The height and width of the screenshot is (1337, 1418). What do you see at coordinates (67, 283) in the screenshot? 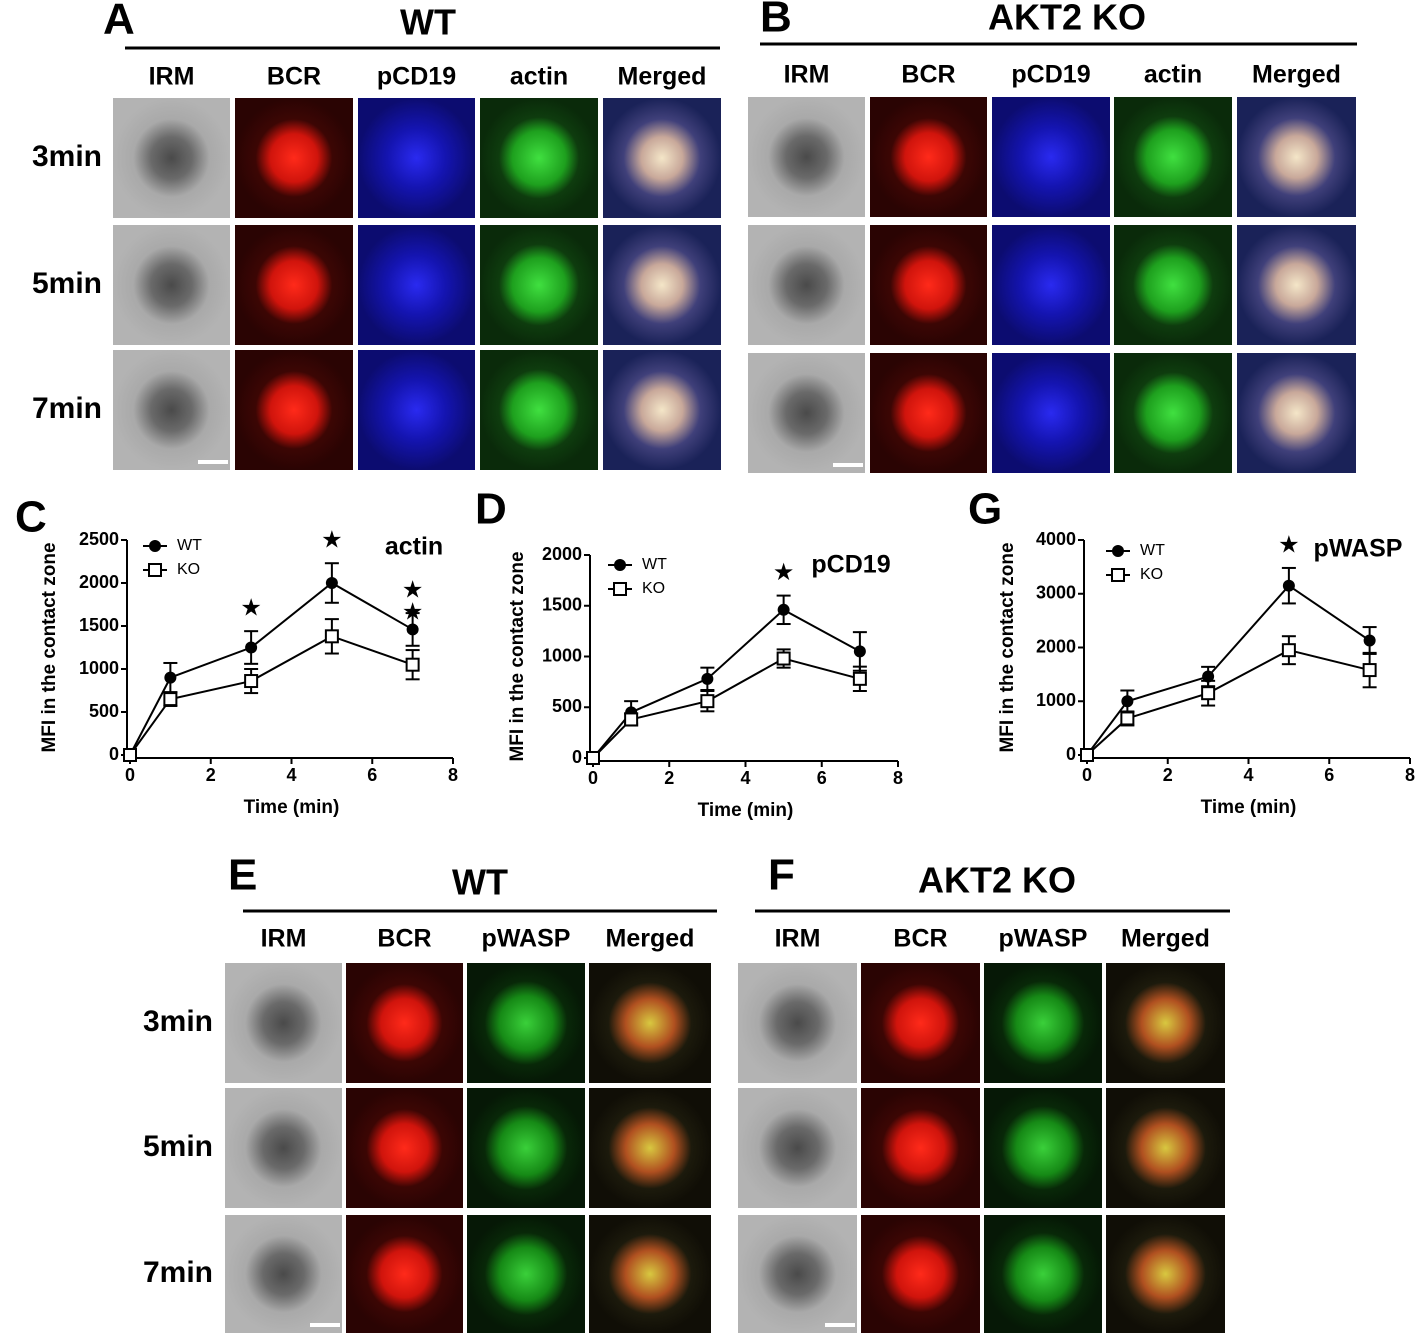
I see `row-label: 5min` at bounding box center [67, 283].